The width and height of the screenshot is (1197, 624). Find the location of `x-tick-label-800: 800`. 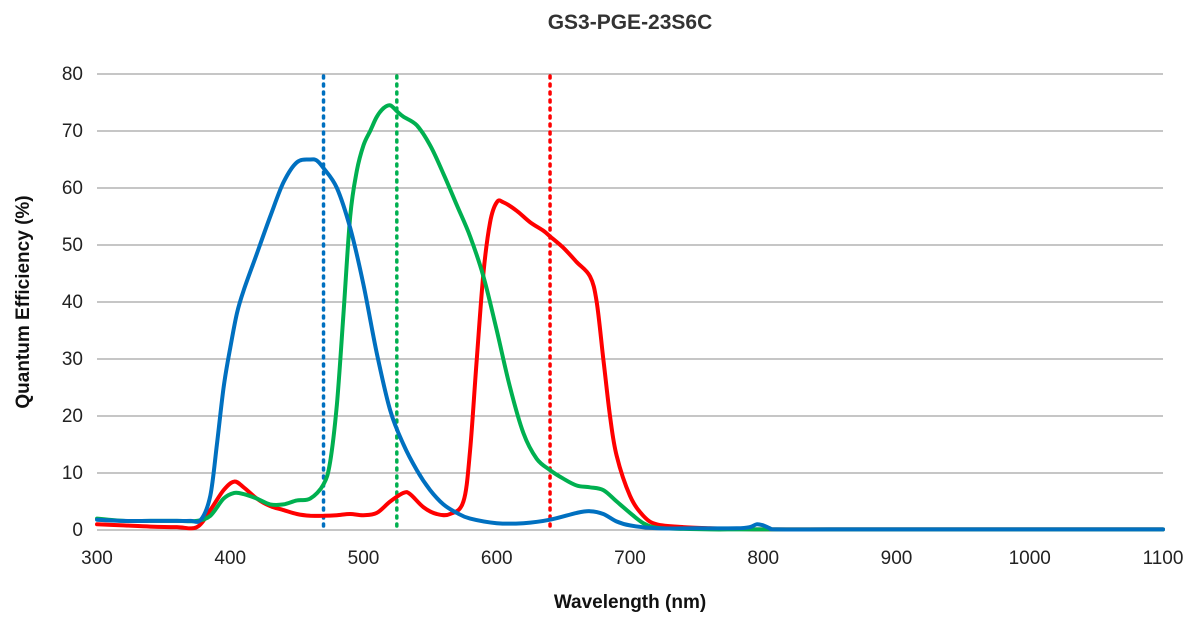

x-tick-label-800: 800 is located at coordinates (763, 558).